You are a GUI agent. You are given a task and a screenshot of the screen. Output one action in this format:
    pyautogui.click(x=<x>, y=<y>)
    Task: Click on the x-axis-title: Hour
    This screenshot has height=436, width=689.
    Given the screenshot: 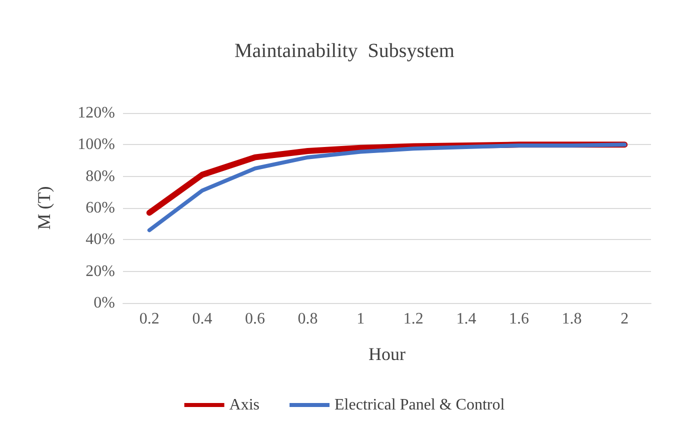 What is the action you would take?
    pyautogui.click(x=387, y=354)
    